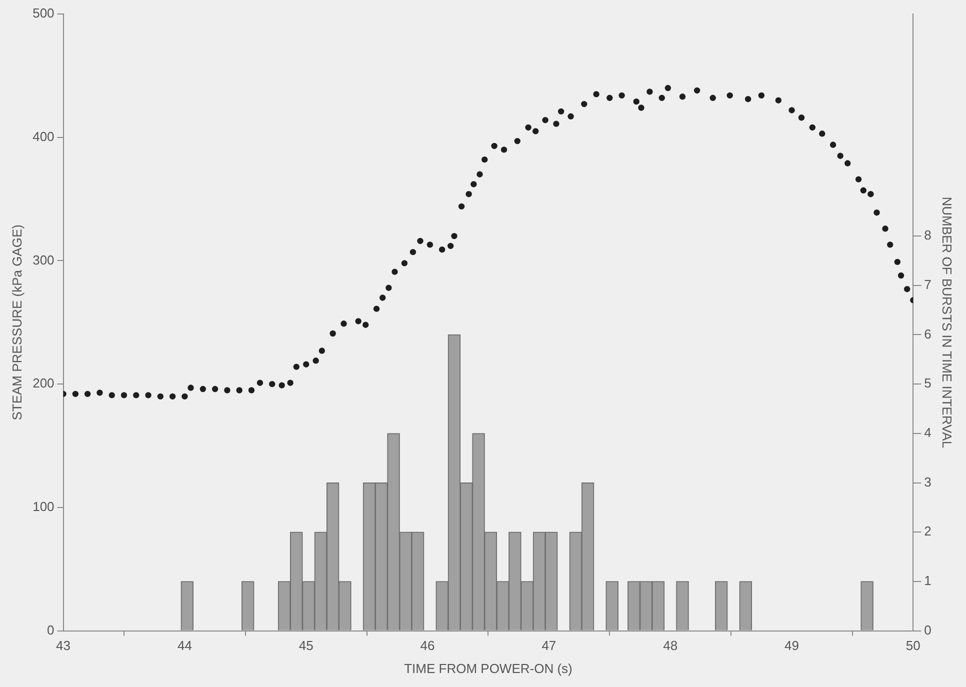  What do you see at coordinates (50, 630) in the screenshot?
I see `y-tick-label: 0` at bounding box center [50, 630].